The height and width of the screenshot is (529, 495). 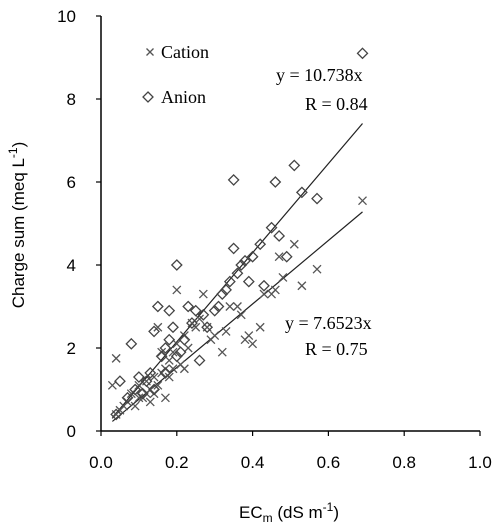 I want to click on cation-annotation: y = 7.6523x R = 0.75, so click(x=328, y=336).